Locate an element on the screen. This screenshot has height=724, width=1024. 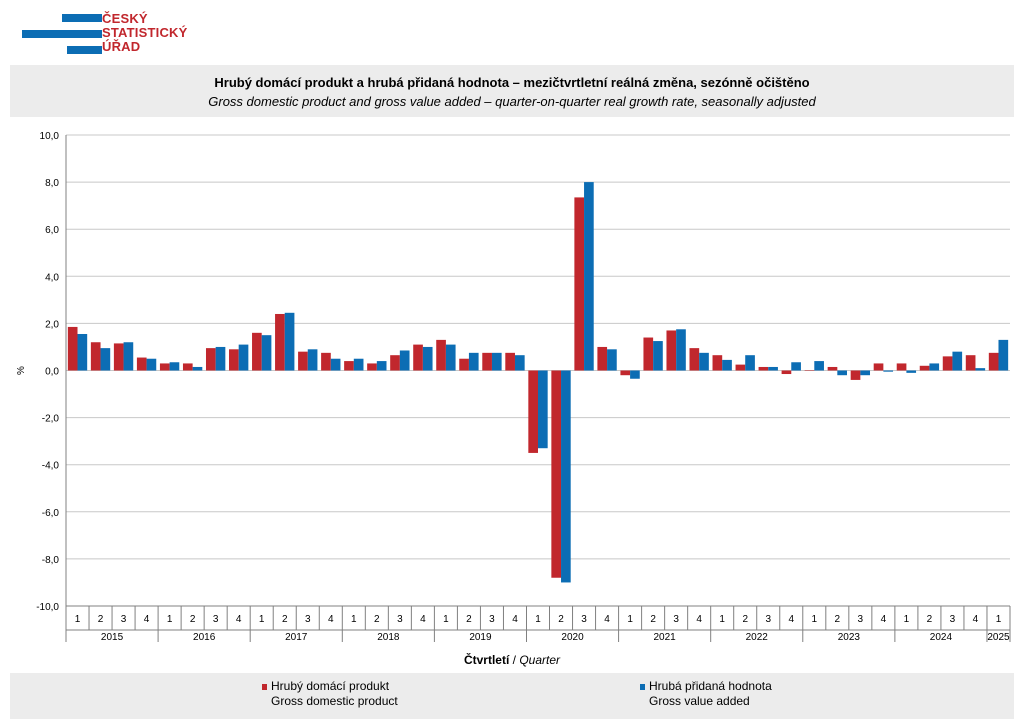
y-tick-label: -8,0 is located at coordinates (51, 560).